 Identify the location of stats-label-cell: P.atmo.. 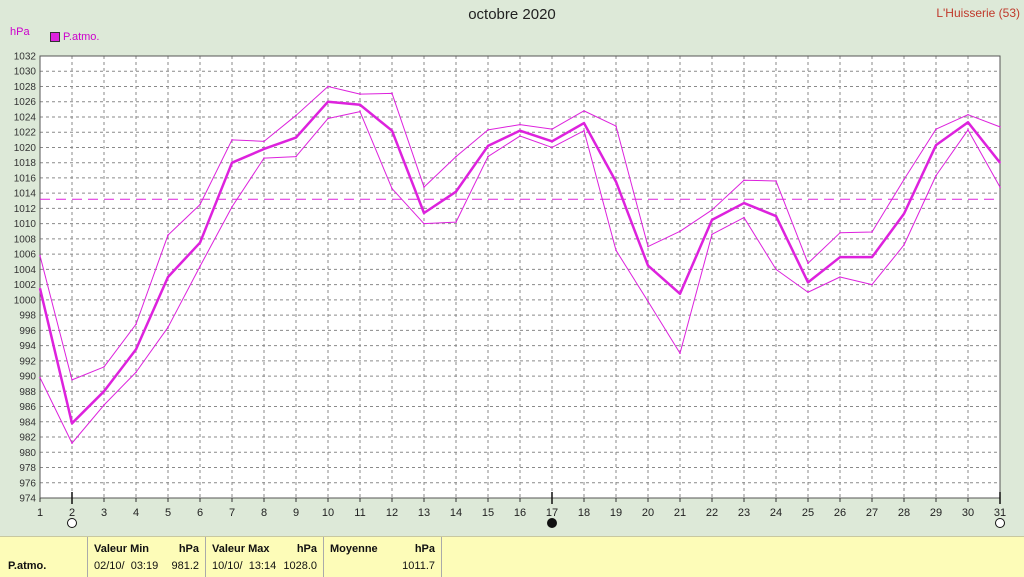
(44, 557).